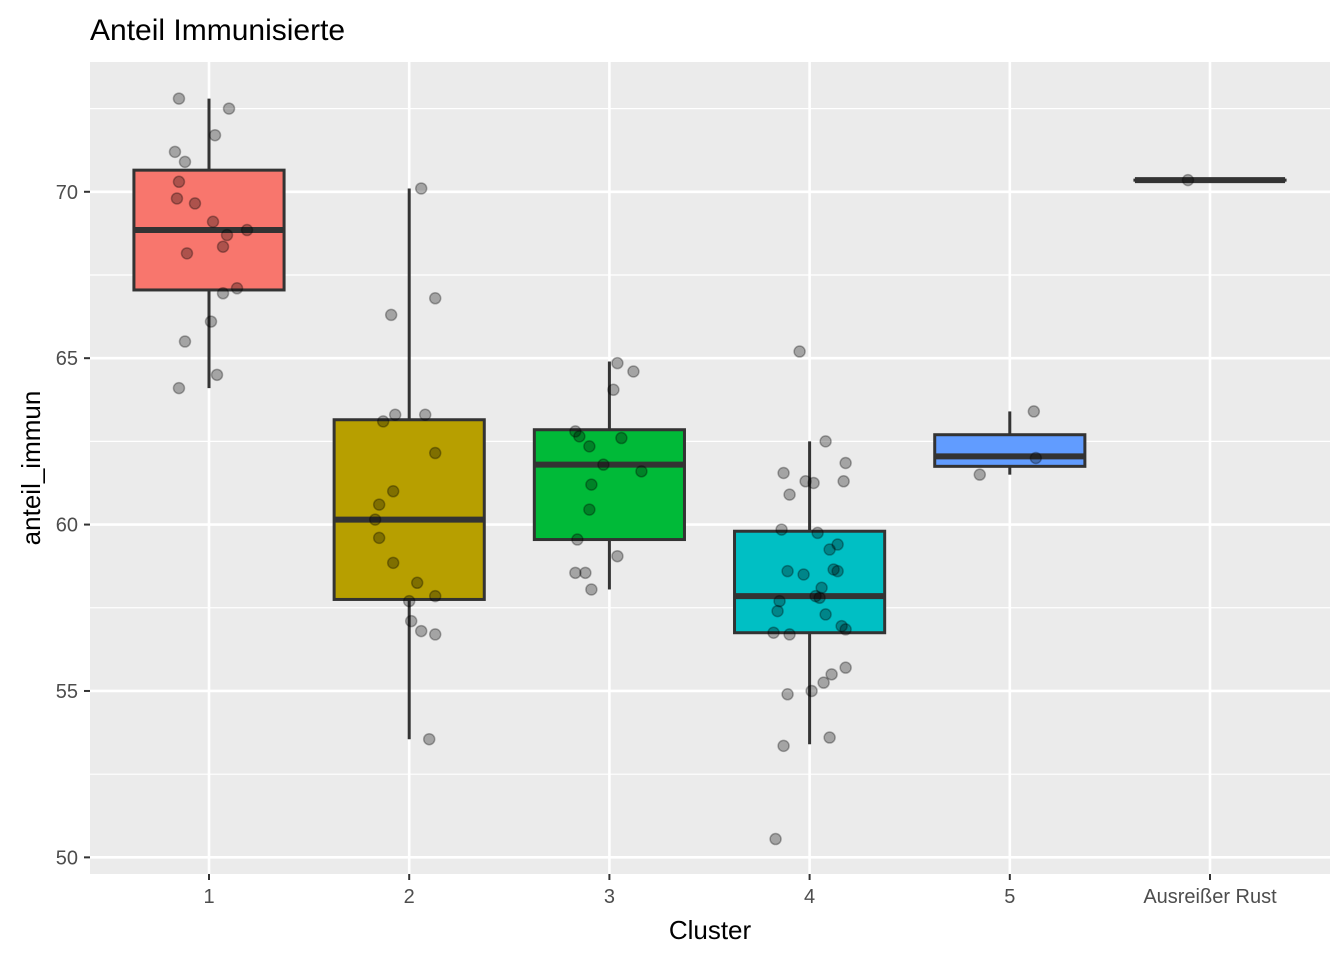 This screenshot has height=960, width=1344. What do you see at coordinates (31, 468) in the screenshot?
I see `y-axis-title: anteil_immun` at bounding box center [31, 468].